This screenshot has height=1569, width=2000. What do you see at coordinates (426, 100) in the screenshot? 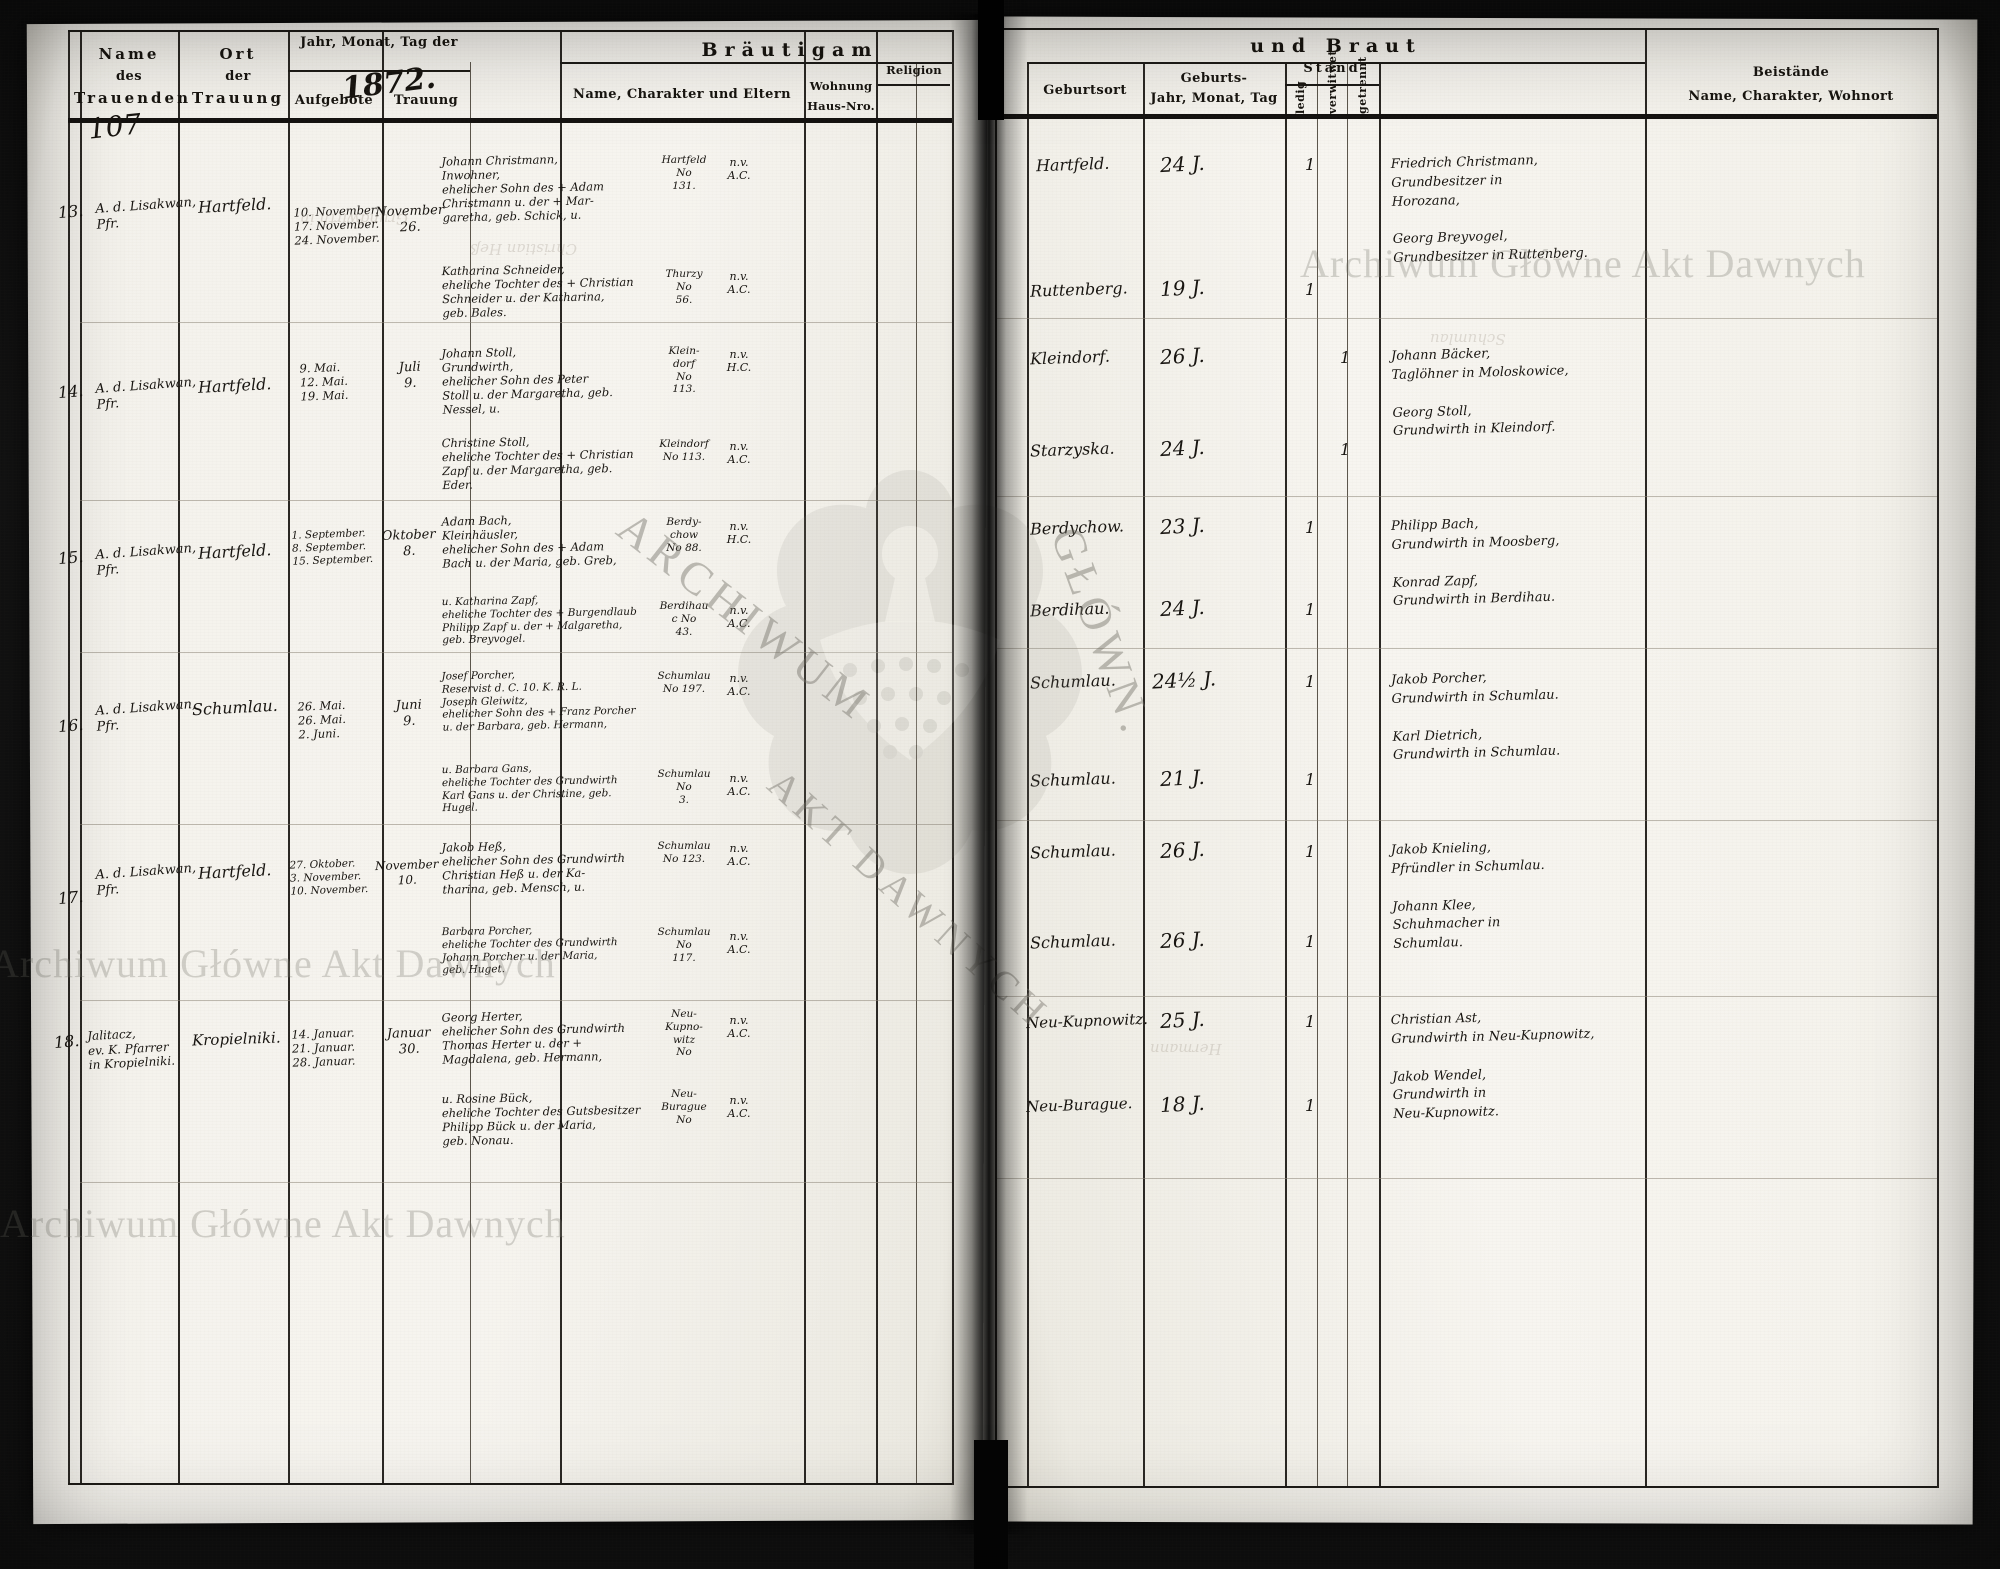
I see `header-trauung: Trauung` at bounding box center [426, 100].